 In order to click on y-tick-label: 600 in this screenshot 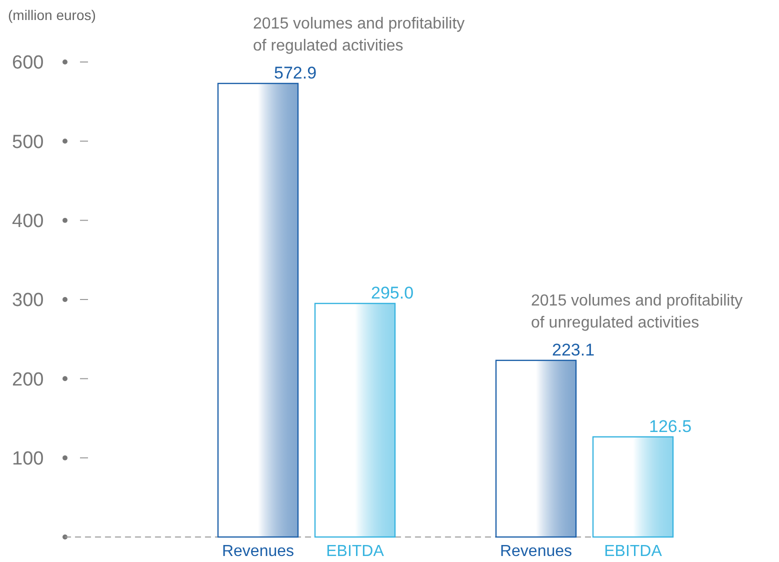, I will do `click(28, 63)`.